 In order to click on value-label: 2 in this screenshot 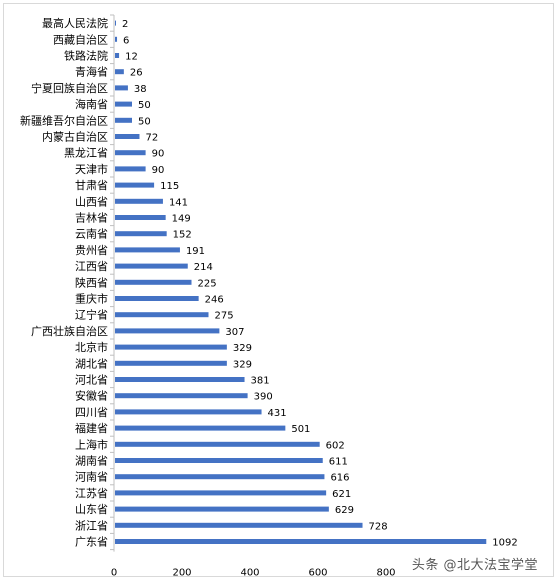, I will do `click(125, 24)`.